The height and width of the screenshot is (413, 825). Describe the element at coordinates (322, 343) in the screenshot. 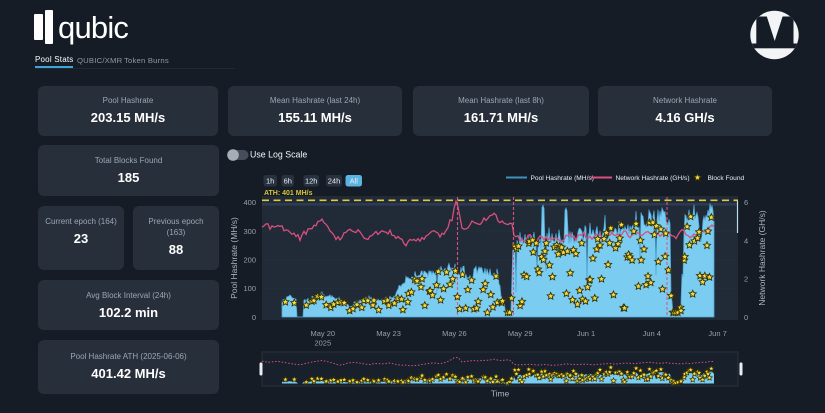

I see `svg-text: 2025` at that location.